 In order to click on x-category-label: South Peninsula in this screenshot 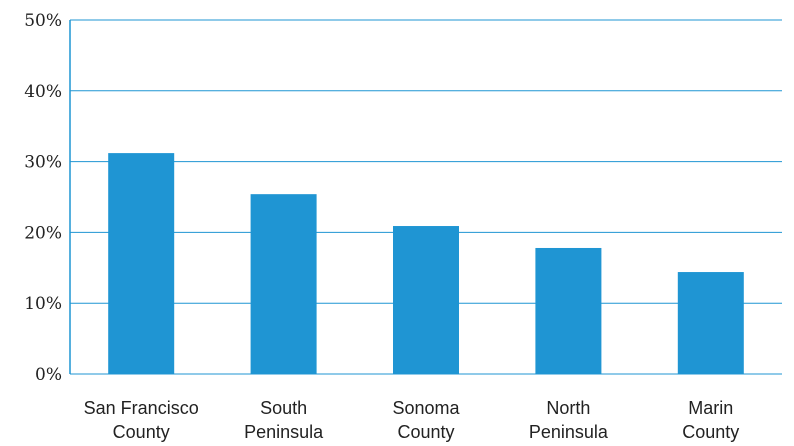, I will do `click(284, 420)`.